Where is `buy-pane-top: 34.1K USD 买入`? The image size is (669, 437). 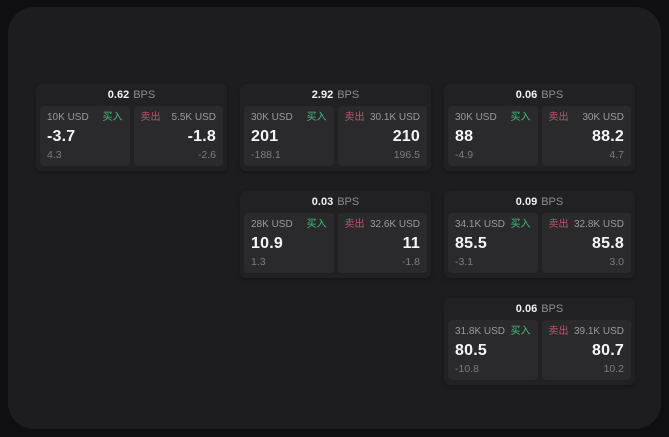
buy-pane-top: 34.1K USD 买入 is located at coordinates (493, 225).